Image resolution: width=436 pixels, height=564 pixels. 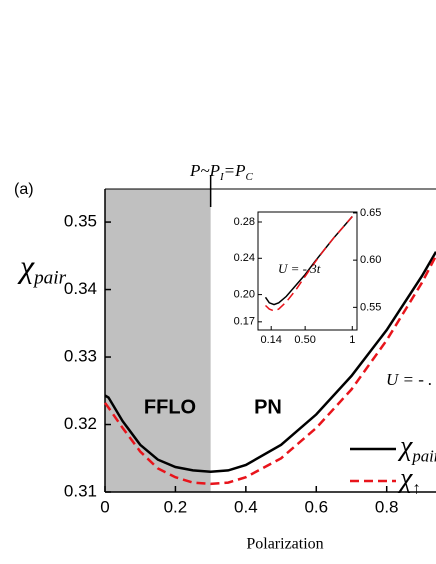 What do you see at coordinates (352, 340) in the screenshot?
I see `inset-x-tick-label: 1` at bounding box center [352, 340].